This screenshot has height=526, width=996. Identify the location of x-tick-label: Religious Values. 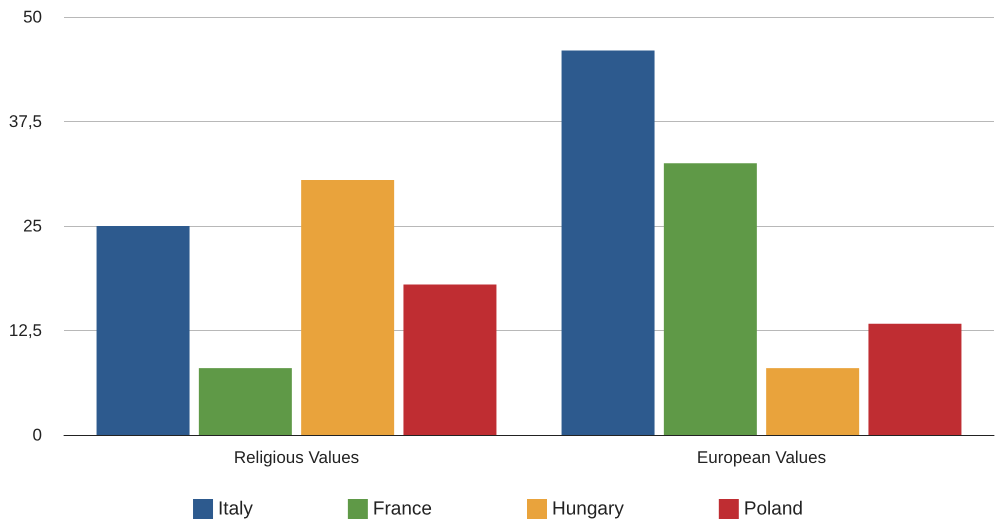
(297, 457).